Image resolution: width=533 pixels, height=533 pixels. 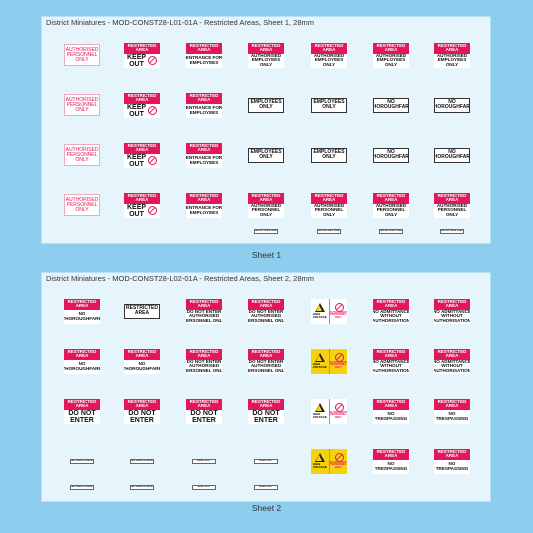 I want to click on sign: HIGH VOLTAGE AUTHORISED PERSONNEL ONLY, so click(x=329, y=311).